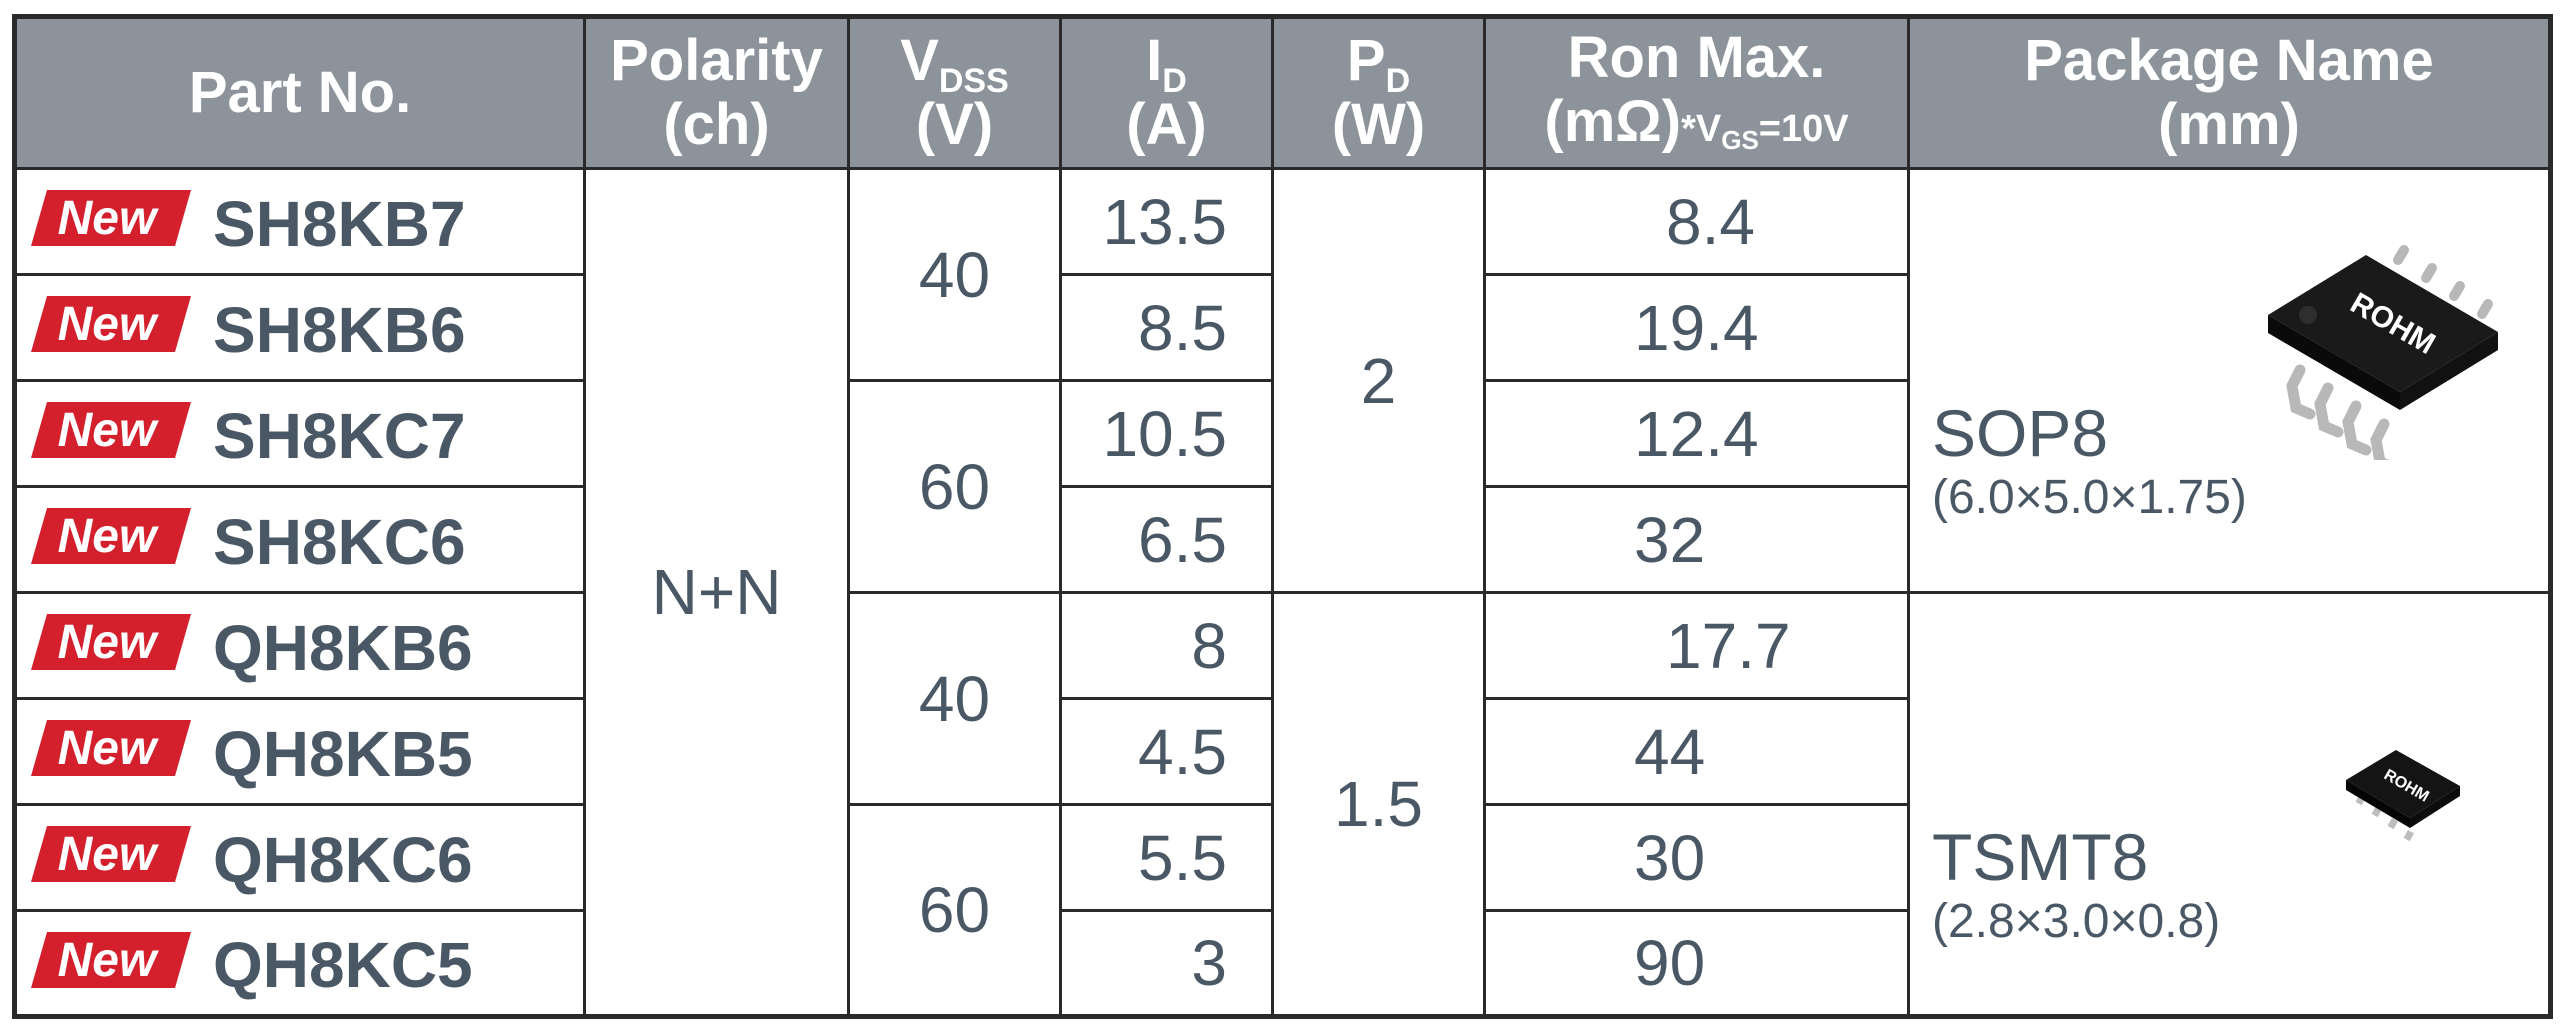 This screenshot has height=1031, width=2560. I want to click on package-dimensions: (6.0×5.0×1.75), so click(2089, 497).